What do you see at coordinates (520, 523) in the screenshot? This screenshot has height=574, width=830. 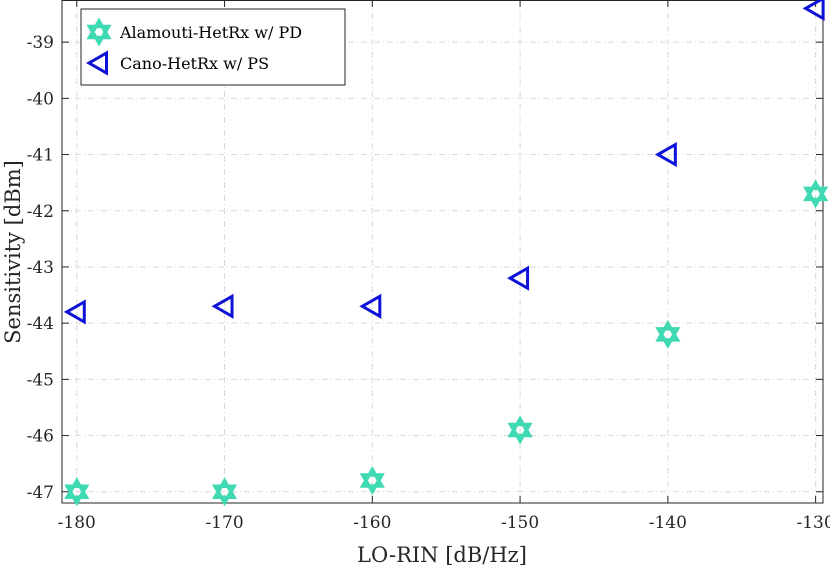 I see `x-tick-label: -150` at bounding box center [520, 523].